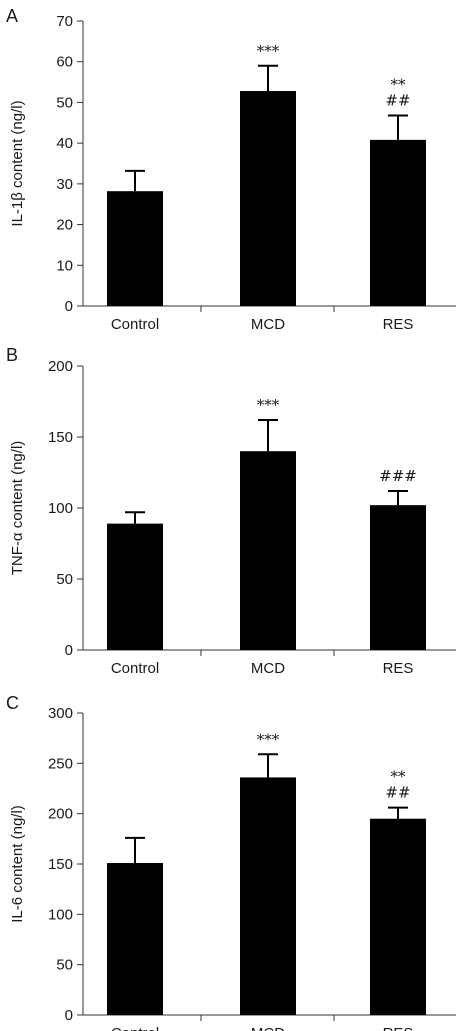 The image size is (474, 1031). What do you see at coordinates (12, 16) in the screenshot?
I see `panel-letter: A` at bounding box center [12, 16].